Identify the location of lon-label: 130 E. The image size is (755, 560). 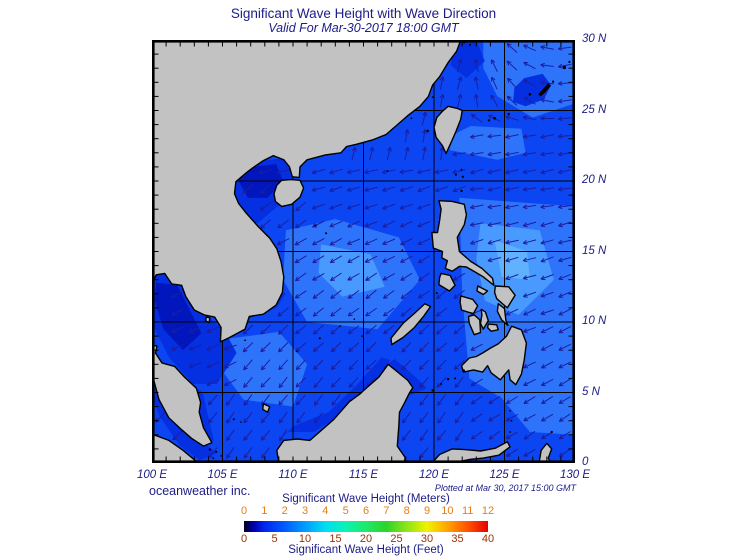
(575, 475).